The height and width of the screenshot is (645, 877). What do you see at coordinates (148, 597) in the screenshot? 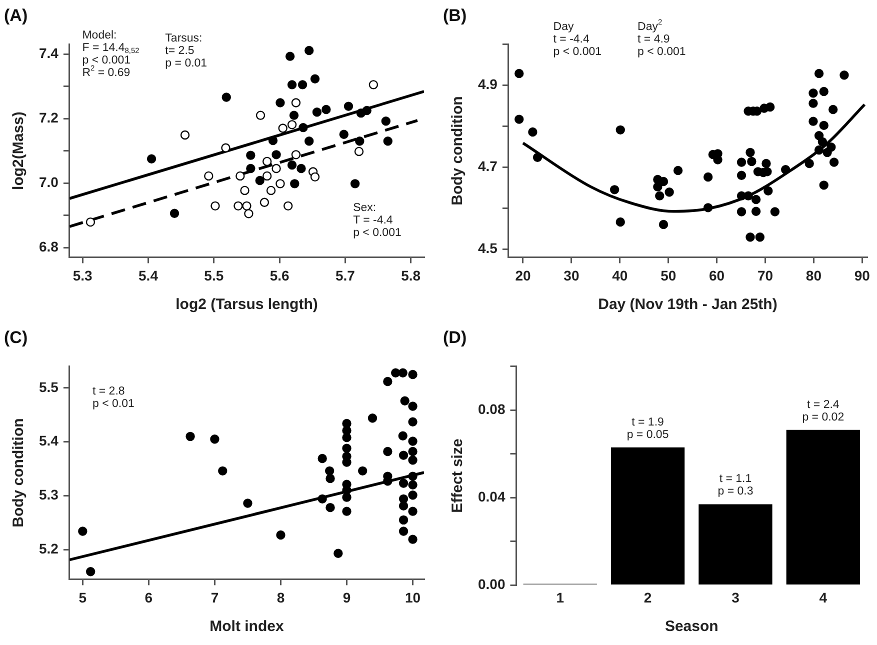
I see `x-tick-label: 6` at bounding box center [148, 597].